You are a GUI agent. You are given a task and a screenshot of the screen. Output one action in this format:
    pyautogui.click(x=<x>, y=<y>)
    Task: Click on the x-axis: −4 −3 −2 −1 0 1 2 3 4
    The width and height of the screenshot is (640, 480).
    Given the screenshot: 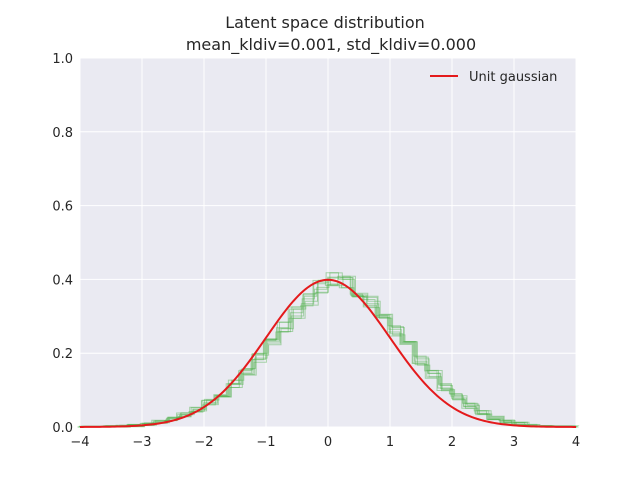 What is the action you would take?
    pyautogui.click(x=325, y=442)
    